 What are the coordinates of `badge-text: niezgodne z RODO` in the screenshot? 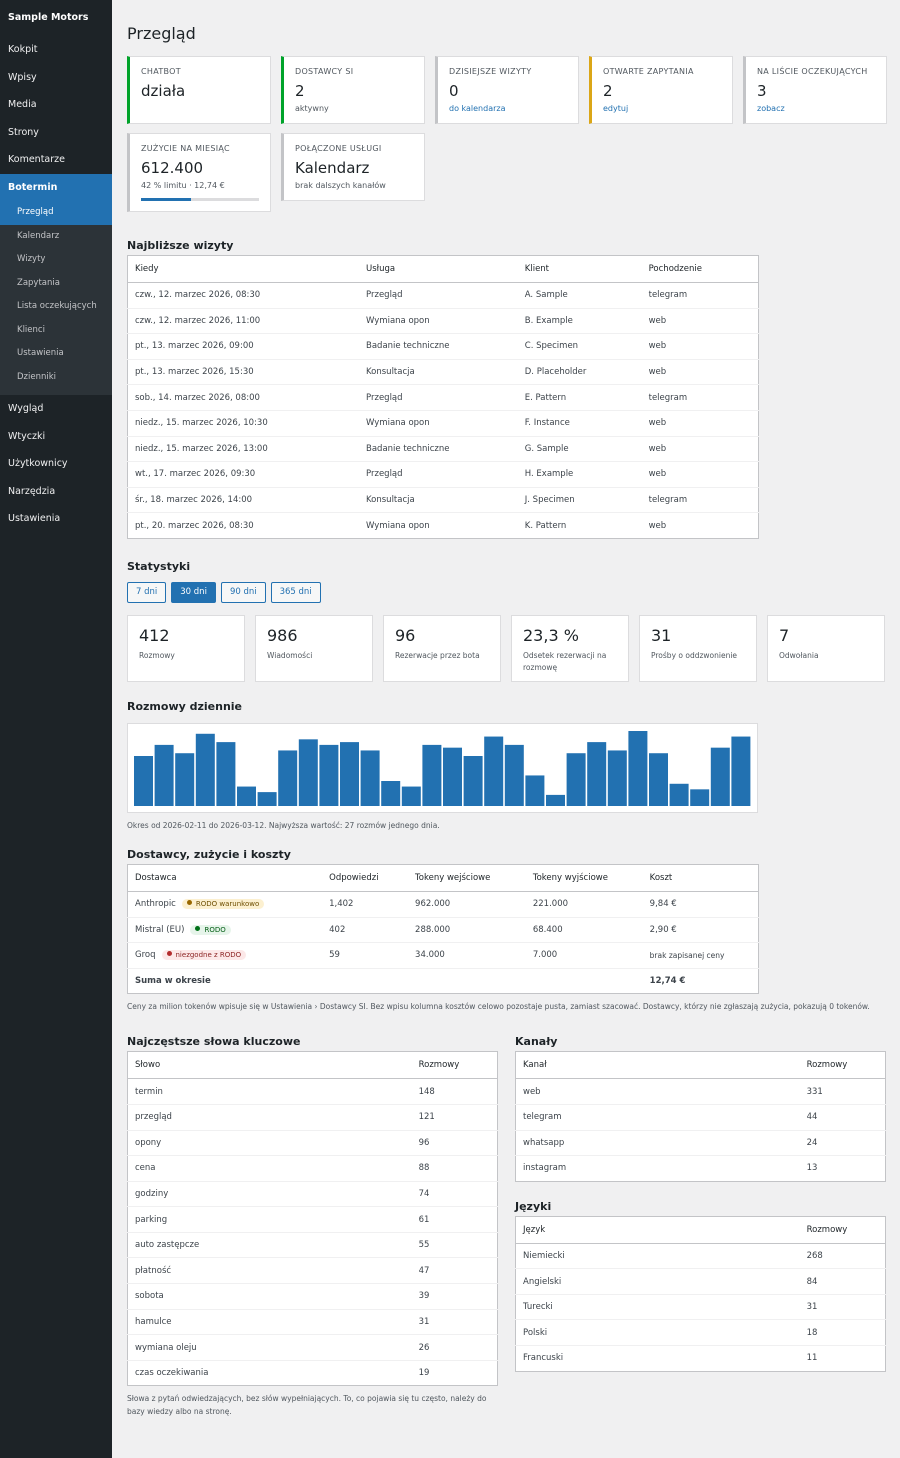 It's located at (208, 955).